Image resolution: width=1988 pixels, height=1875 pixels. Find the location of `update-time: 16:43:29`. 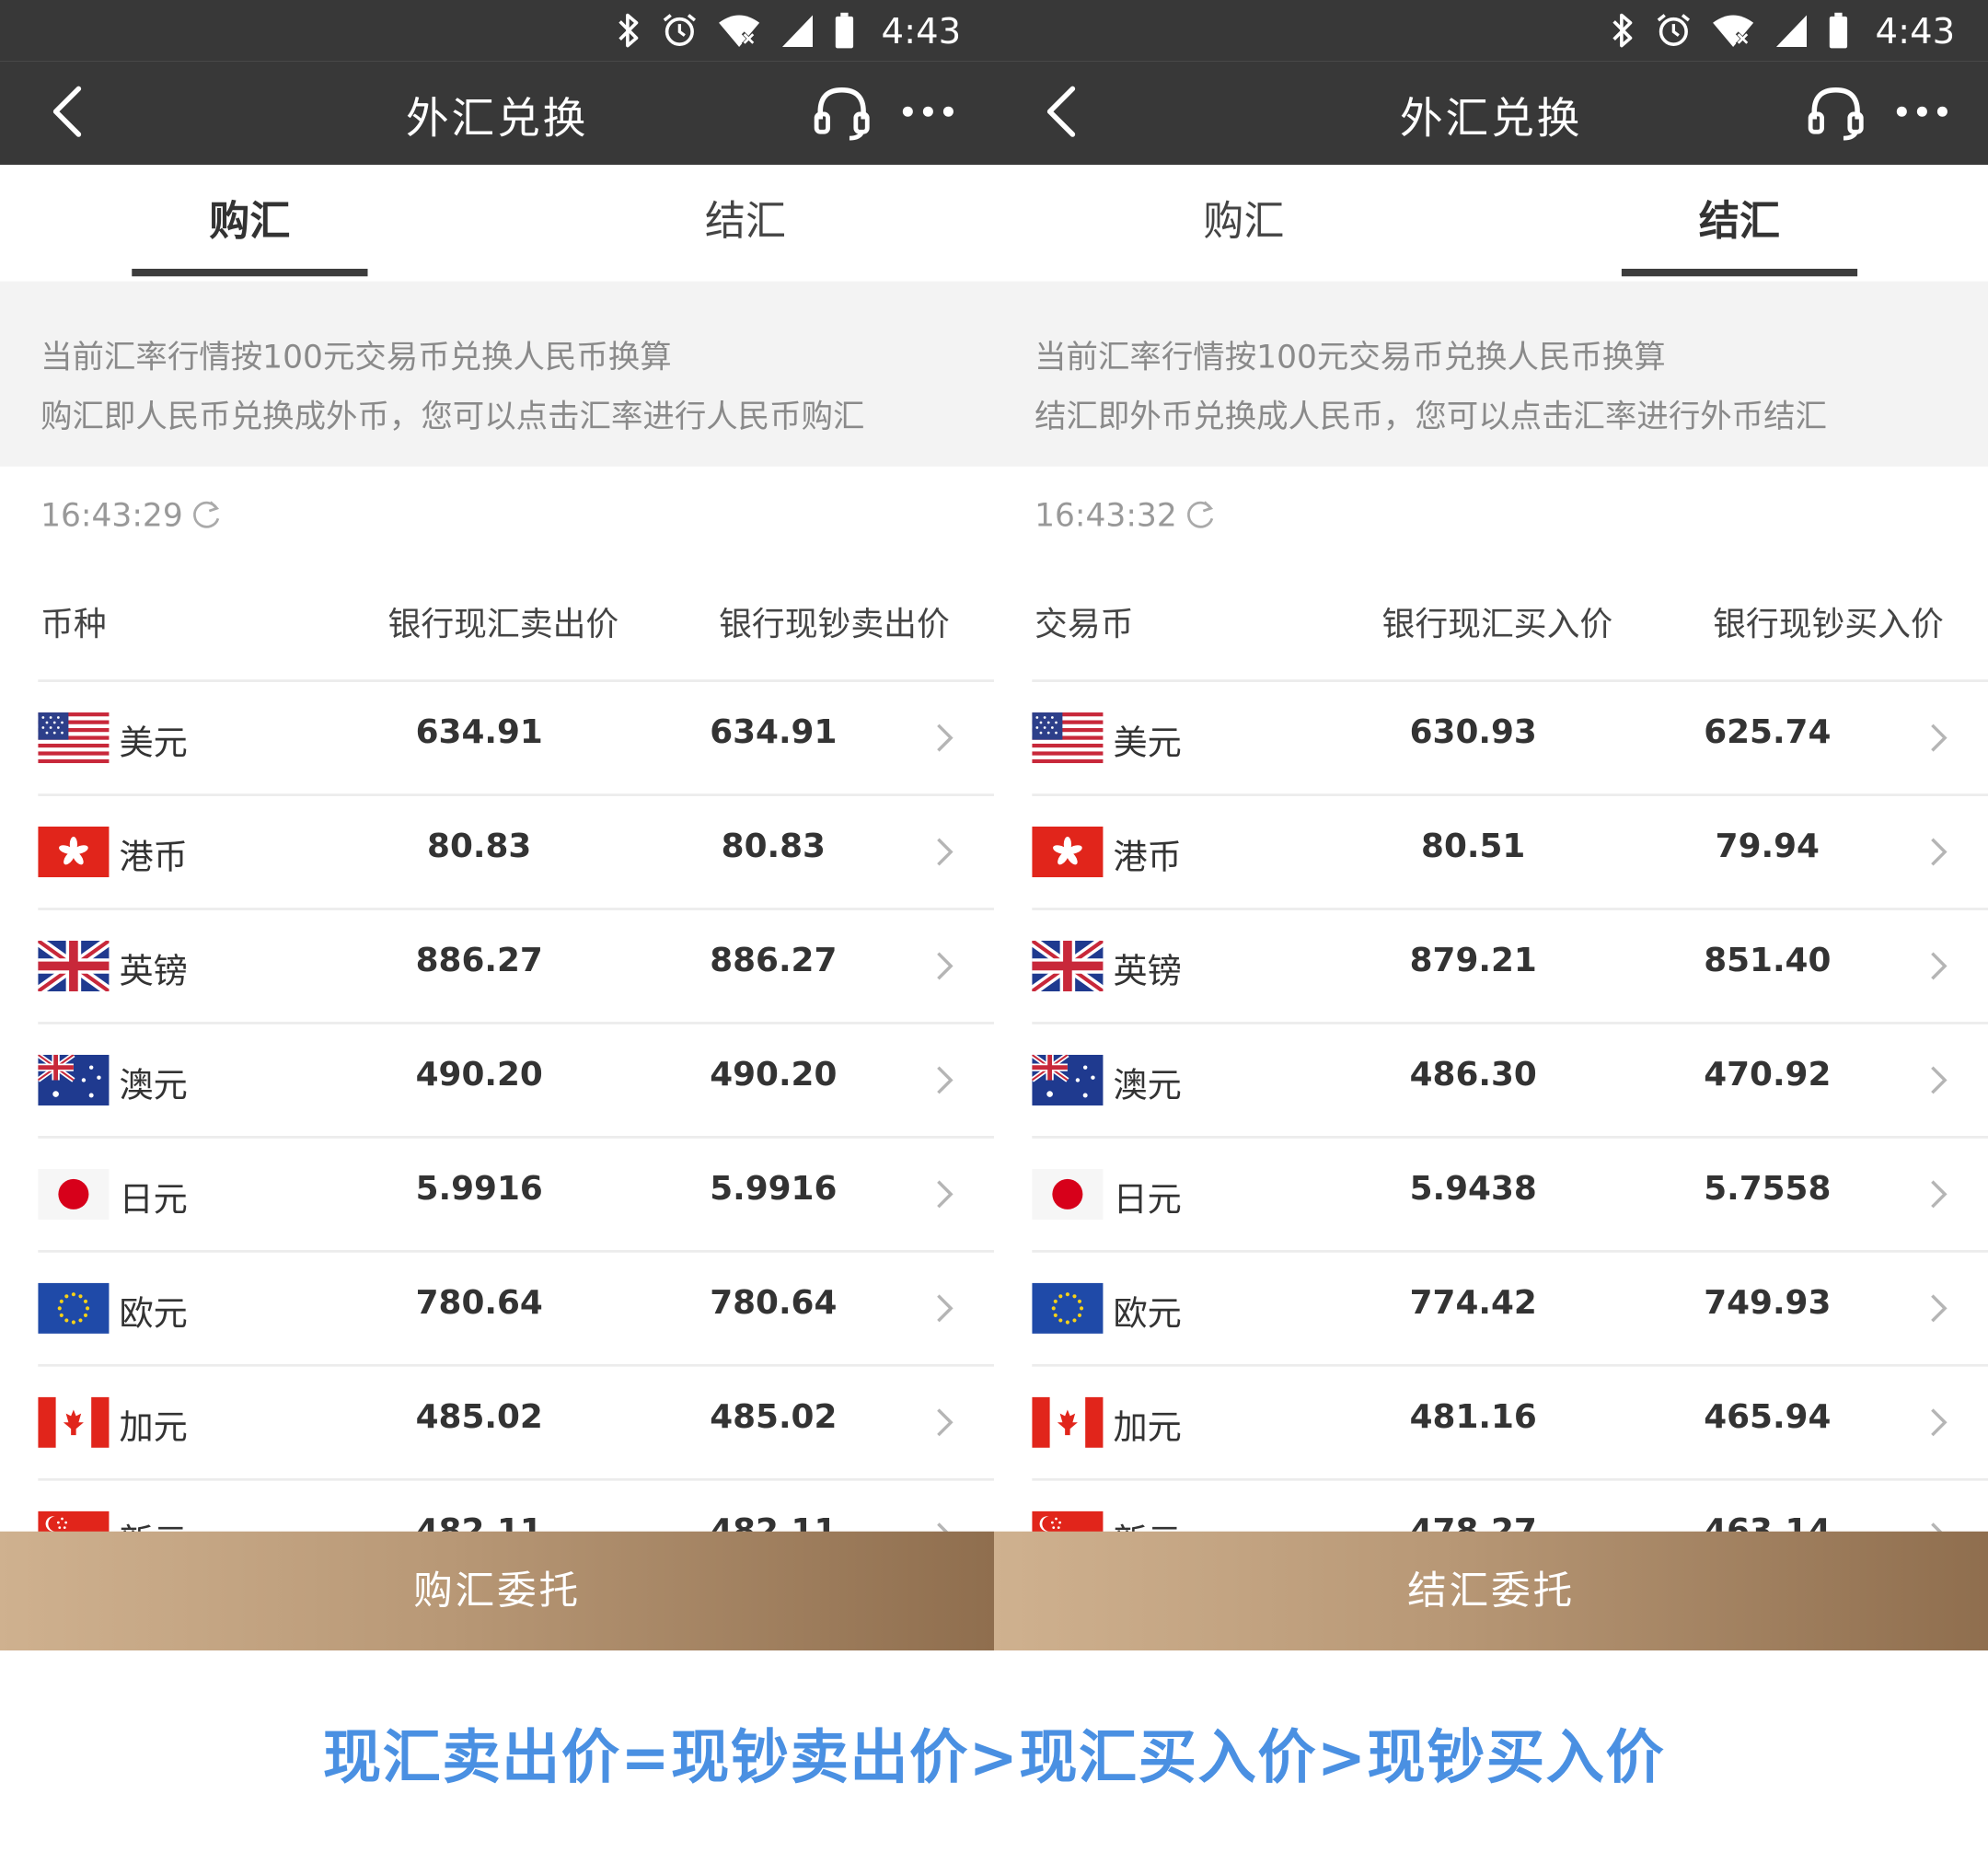

update-time: 16:43:29 is located at coordinates (111, 515).